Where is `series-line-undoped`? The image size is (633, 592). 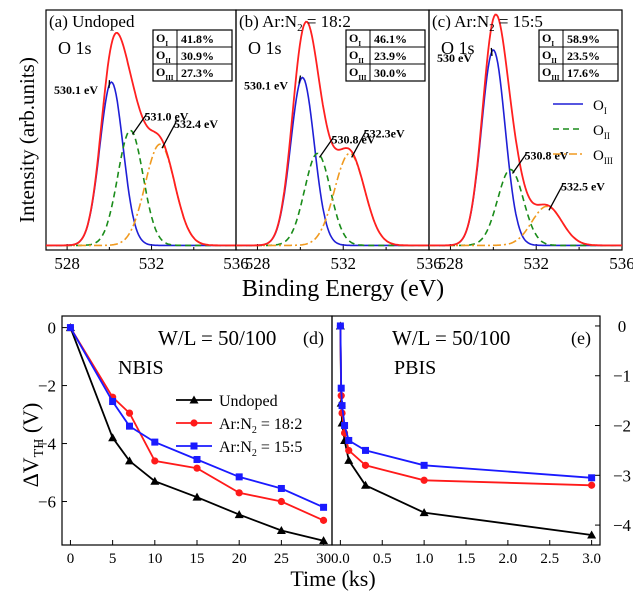 series-line-undoped is located at coordinates (465, 430).